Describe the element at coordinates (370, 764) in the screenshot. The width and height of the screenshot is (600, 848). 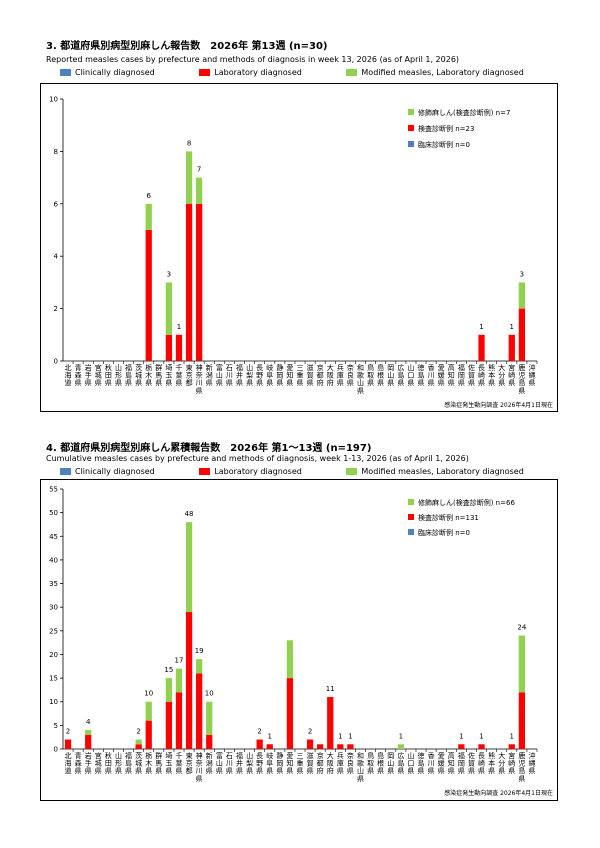
I see `x-tick-label-char: 取` at that location.